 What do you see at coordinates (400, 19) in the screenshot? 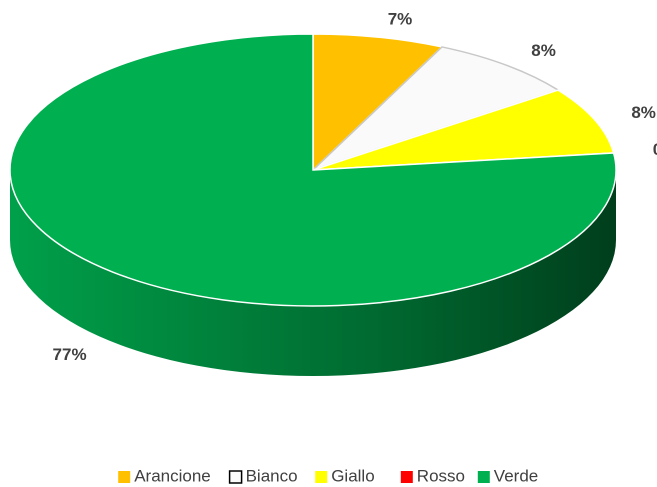
I see `data-label: 7%` at bounding box center [400, 19].